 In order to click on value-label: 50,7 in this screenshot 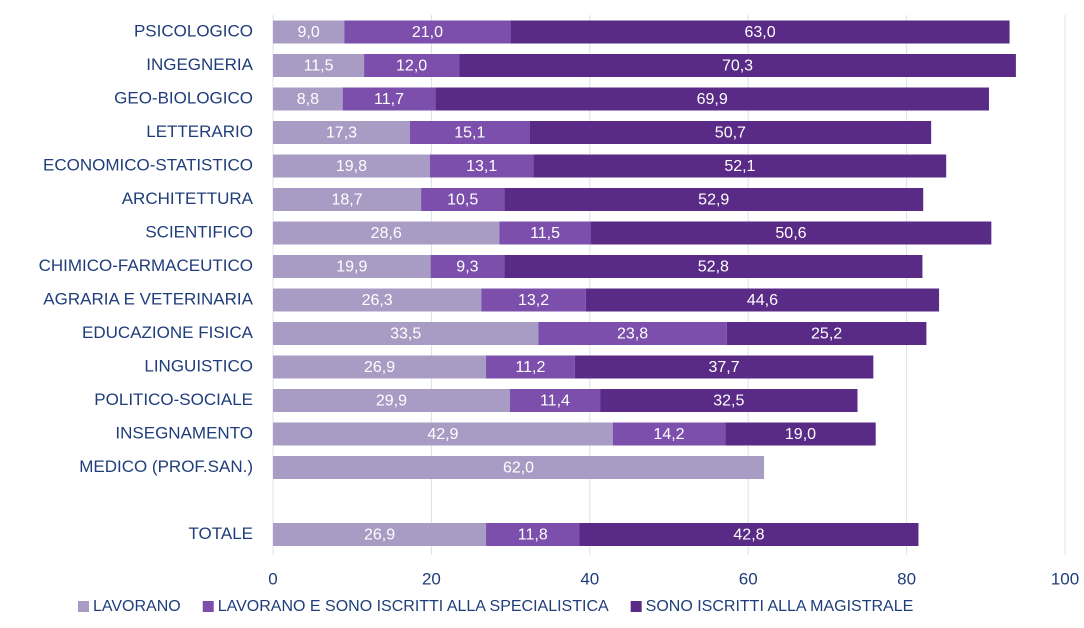, I will do `click(730, 133)`.